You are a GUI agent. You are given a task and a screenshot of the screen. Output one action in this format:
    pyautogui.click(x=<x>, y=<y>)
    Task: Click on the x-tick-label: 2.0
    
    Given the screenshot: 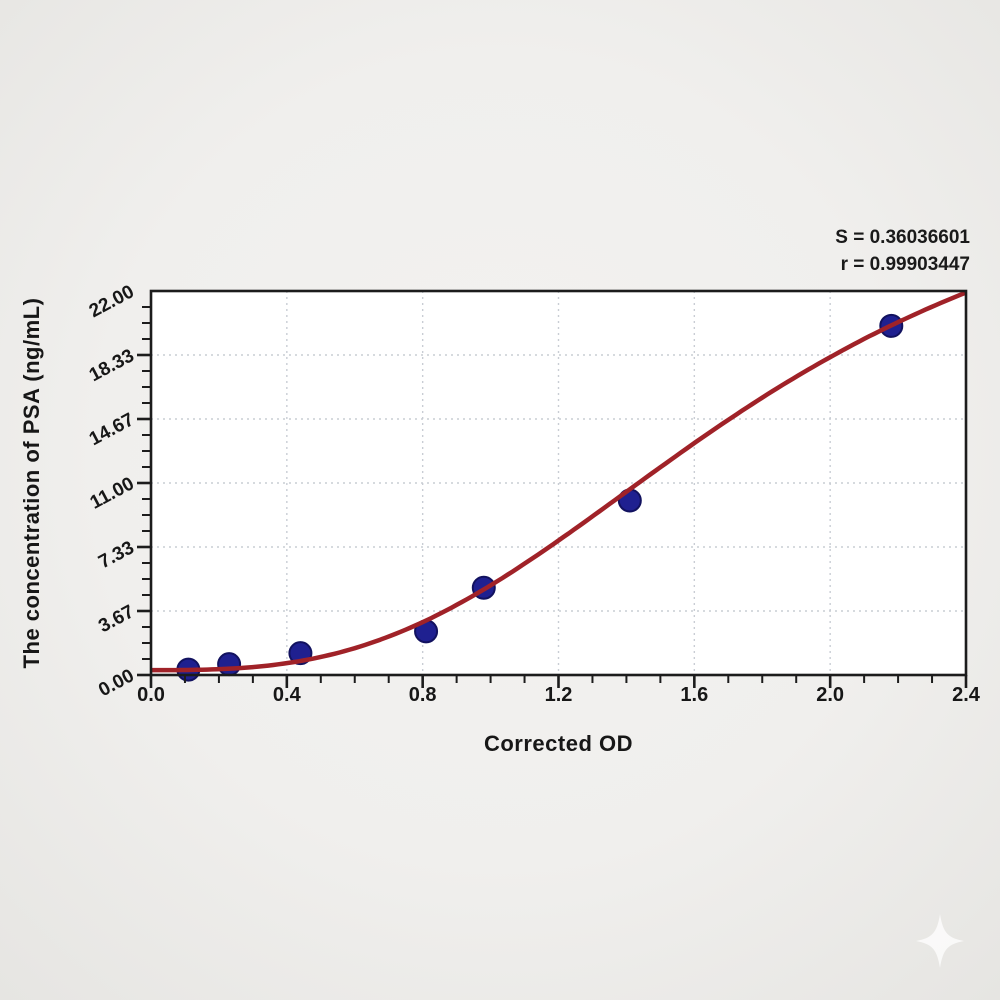 What is the action you would take?
    pyautogui.click(x=830, y=695)
    